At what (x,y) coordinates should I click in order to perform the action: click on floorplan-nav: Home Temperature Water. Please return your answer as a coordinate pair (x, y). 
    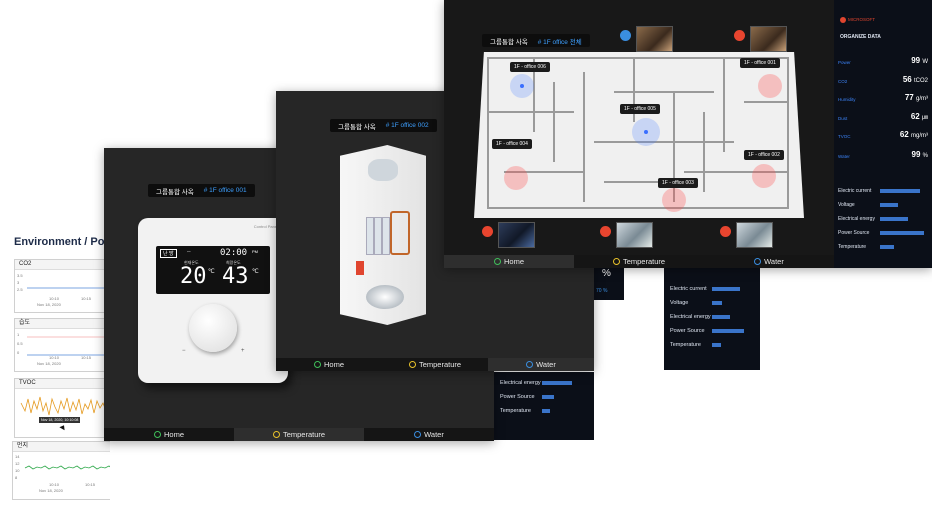
    Looking at the image, I should click on (639, 261).